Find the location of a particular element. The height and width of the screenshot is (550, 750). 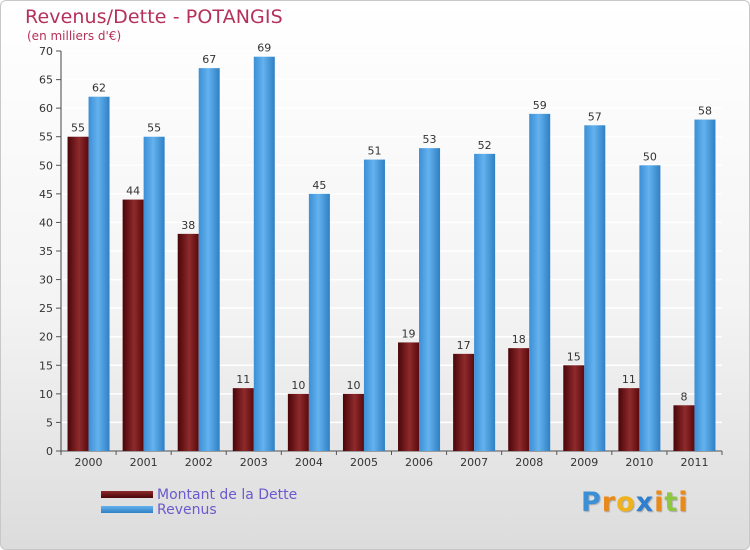

x-tick-label: 2005 is located at coordinates (364, 462).